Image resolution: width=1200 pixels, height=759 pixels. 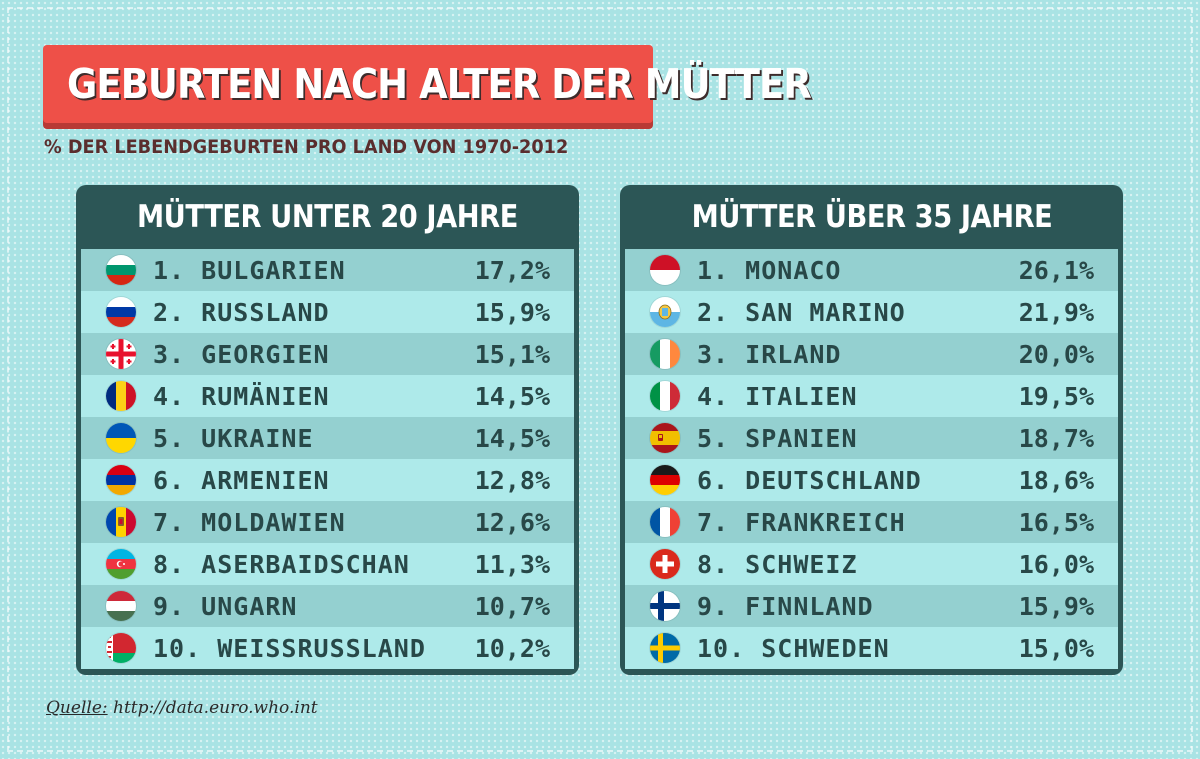 I want to click on country-label: 9. FINNLAND, so click(x=858, y=606).